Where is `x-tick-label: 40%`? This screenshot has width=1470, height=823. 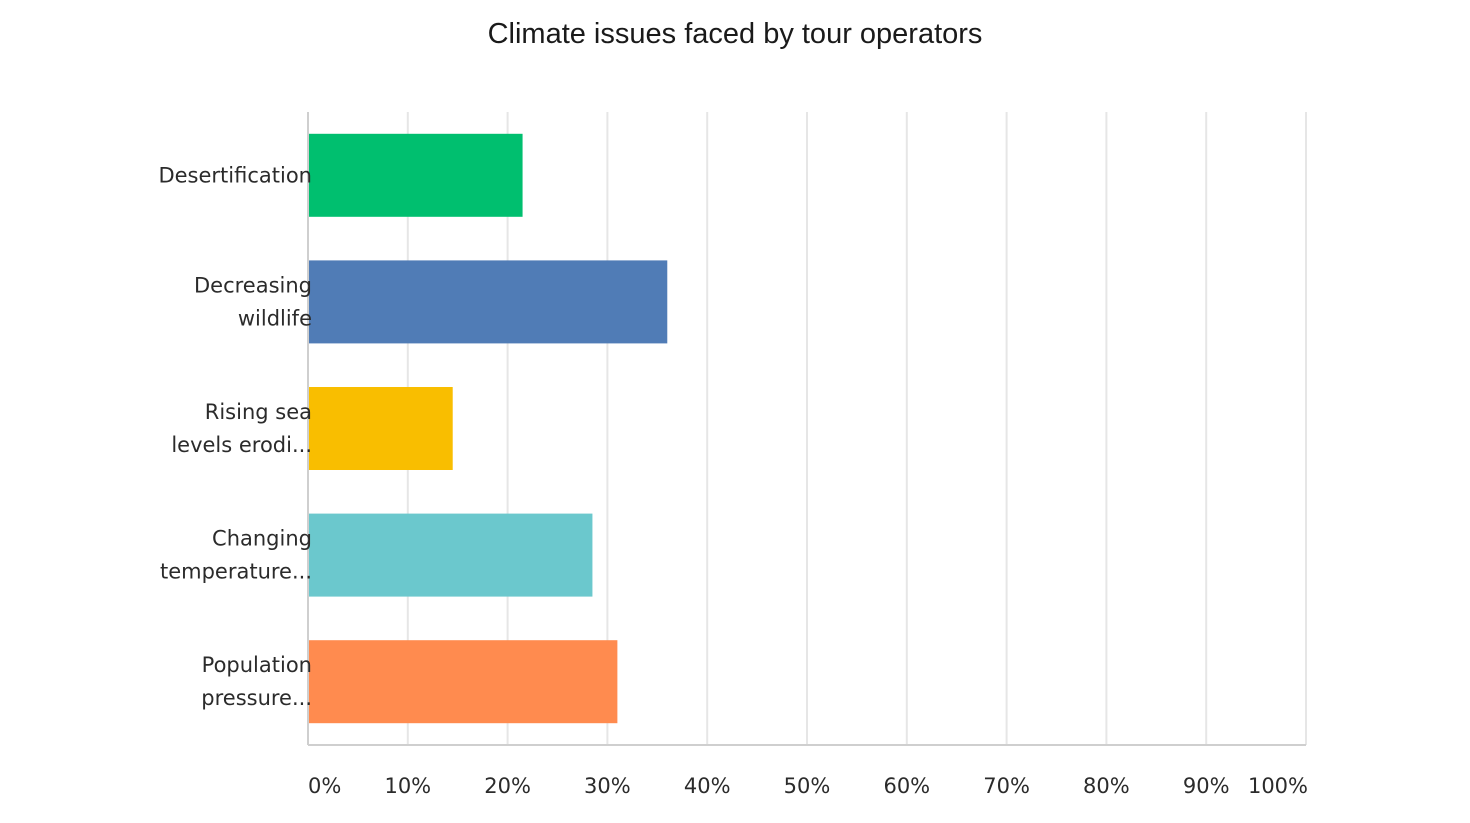 x-tick-label: 40% is located at coordinates (707, 786).